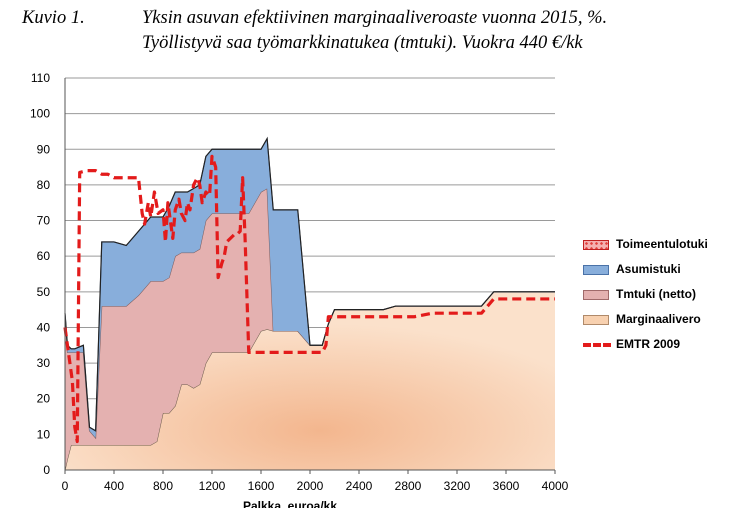 This screenshot has width=730, height=508. What do you see at coordinates (596, 245) in the screenshot?
I see `legend-swatch-toimeentulotuki` at bounding box center [596, 245].